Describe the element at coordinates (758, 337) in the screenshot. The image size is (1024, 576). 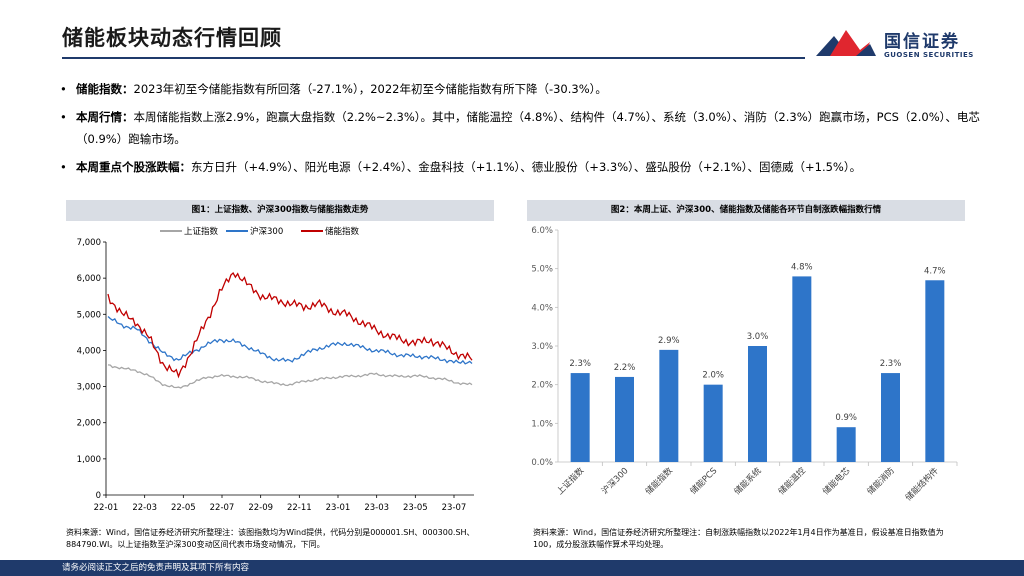
I see `bar-value-label: 3.0%` at that location.